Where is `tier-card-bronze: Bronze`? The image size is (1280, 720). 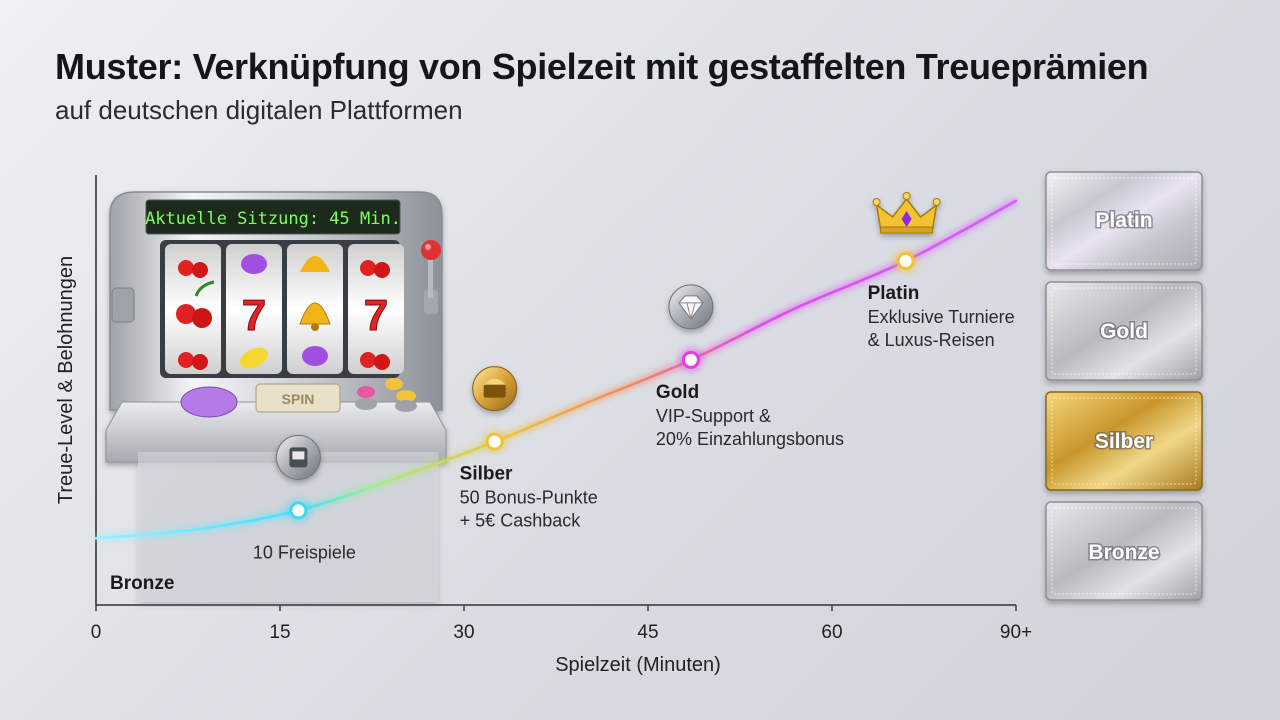
tier-card-bronze: Bronze is located at coordinates (1124, 551).